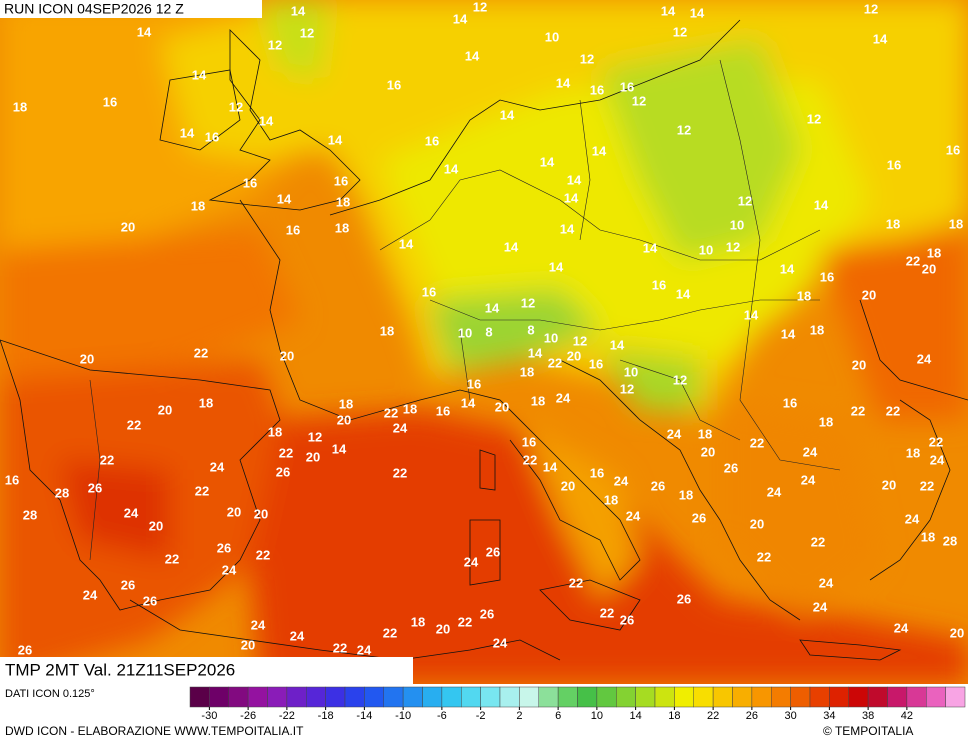 The image size is (968, 745). I want to click on colorbar-tick-label: 10, so click(597, 716).